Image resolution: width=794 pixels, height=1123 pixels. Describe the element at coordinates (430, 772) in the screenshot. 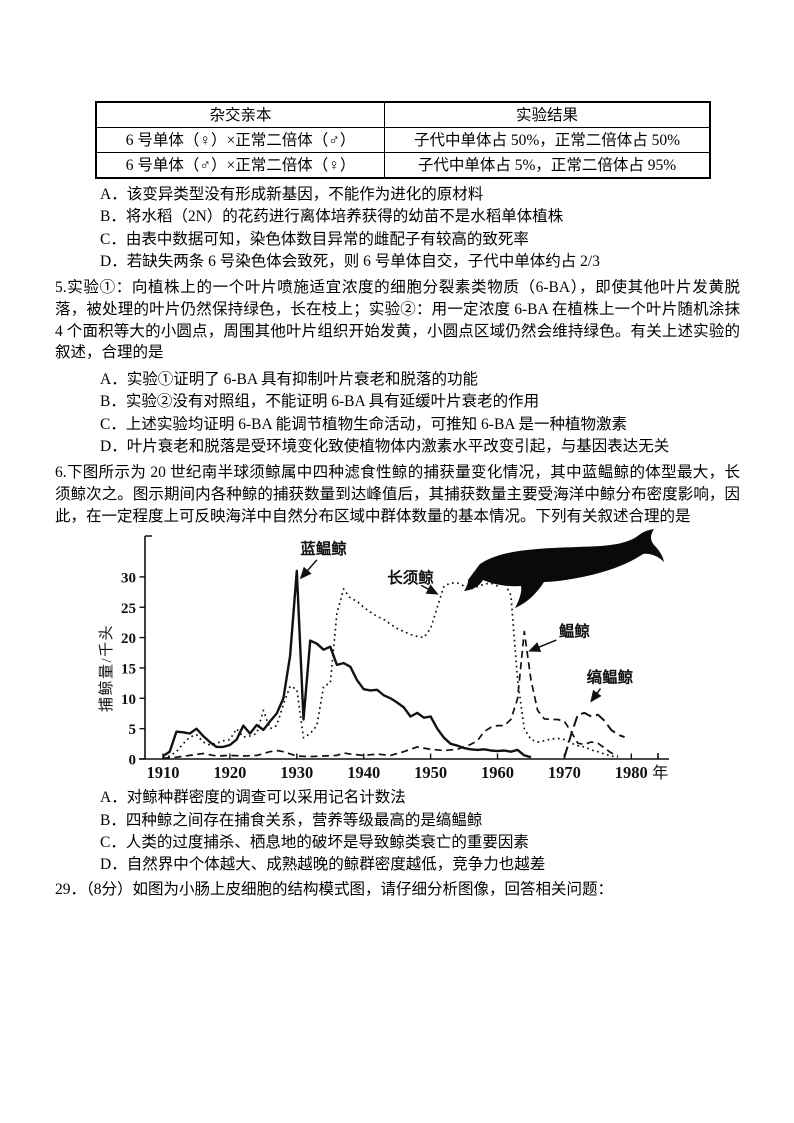

I see `x-tick-label: 1950` at that location.